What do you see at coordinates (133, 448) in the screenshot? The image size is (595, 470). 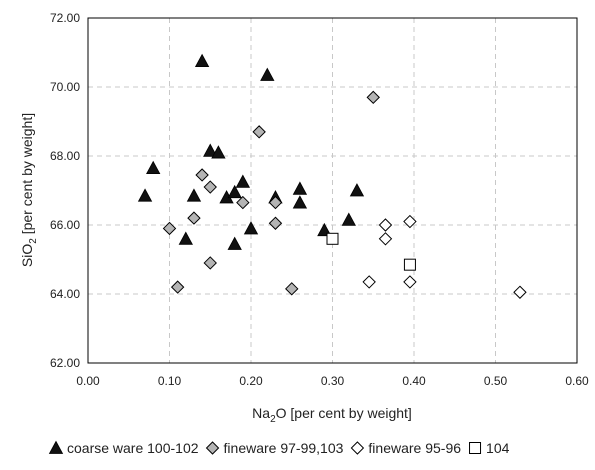 I see `legend-label-coarse-ware-100-102: coarse ware 100-102` at bounding box center [133, 448].